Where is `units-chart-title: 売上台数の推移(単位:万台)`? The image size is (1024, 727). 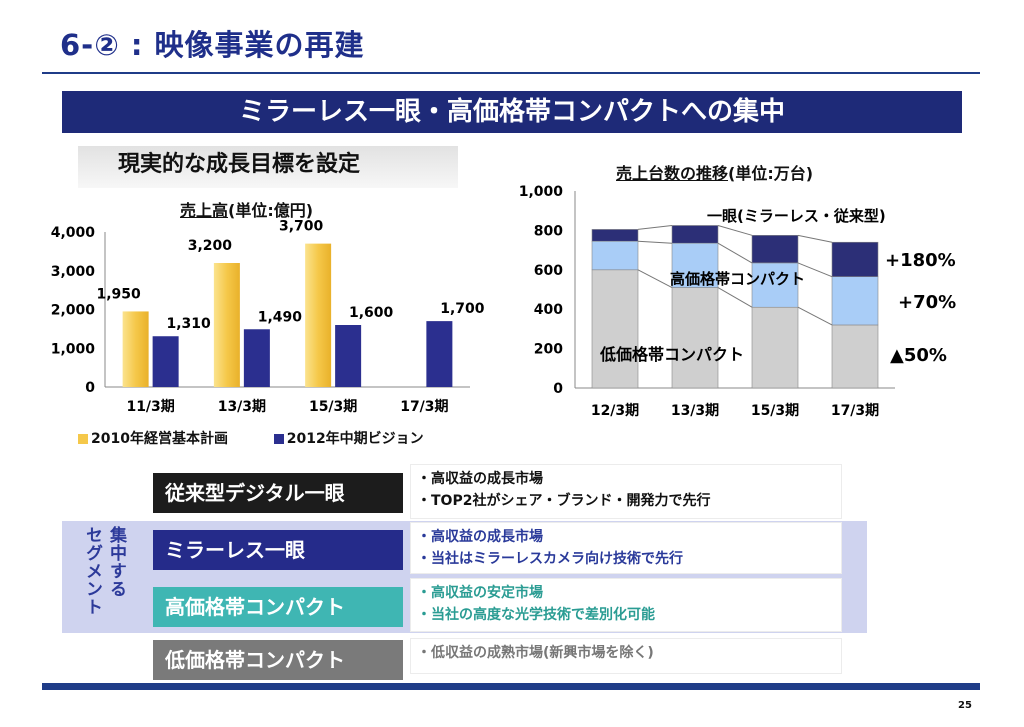 units-chart-title: 売上台数の推移(単位:万台) is located at coordinates (714, 172).